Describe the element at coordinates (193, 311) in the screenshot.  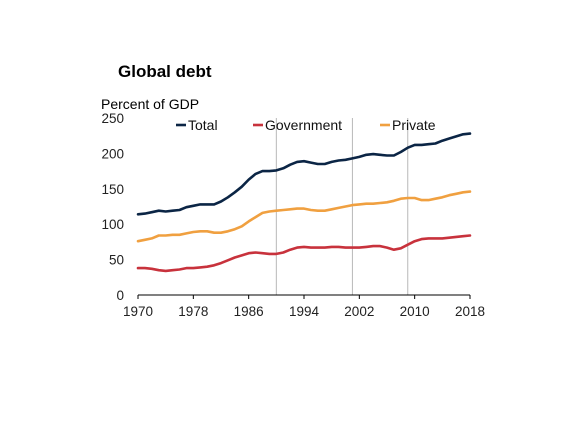
I see `x-tick-label: 1978` at that location.